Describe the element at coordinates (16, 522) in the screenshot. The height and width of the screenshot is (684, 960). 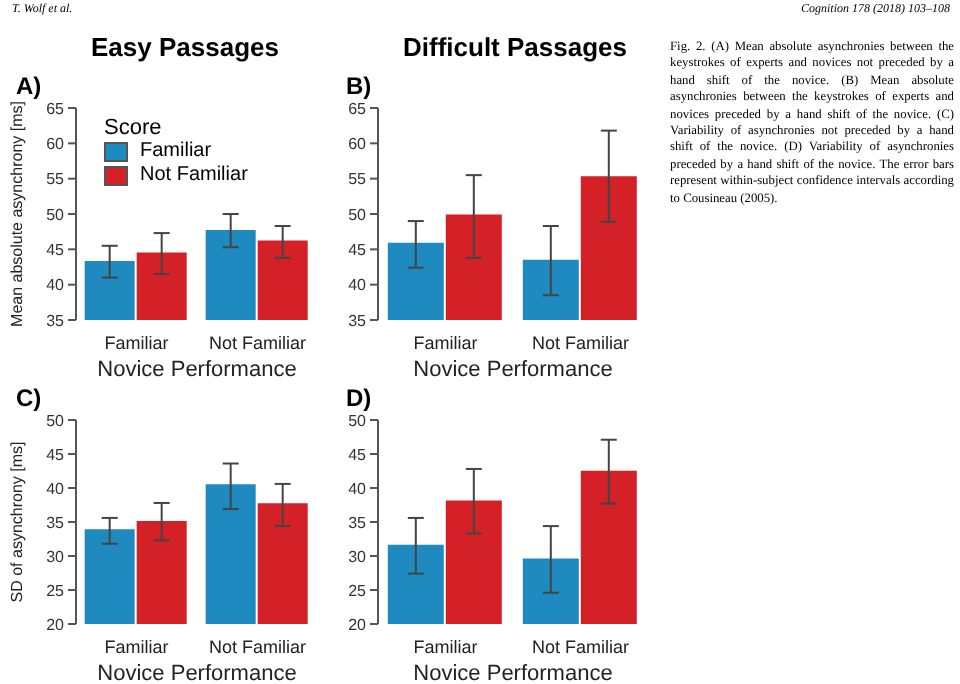
I see `y-axis-title: SD of asynchrony [ms]` at that location.